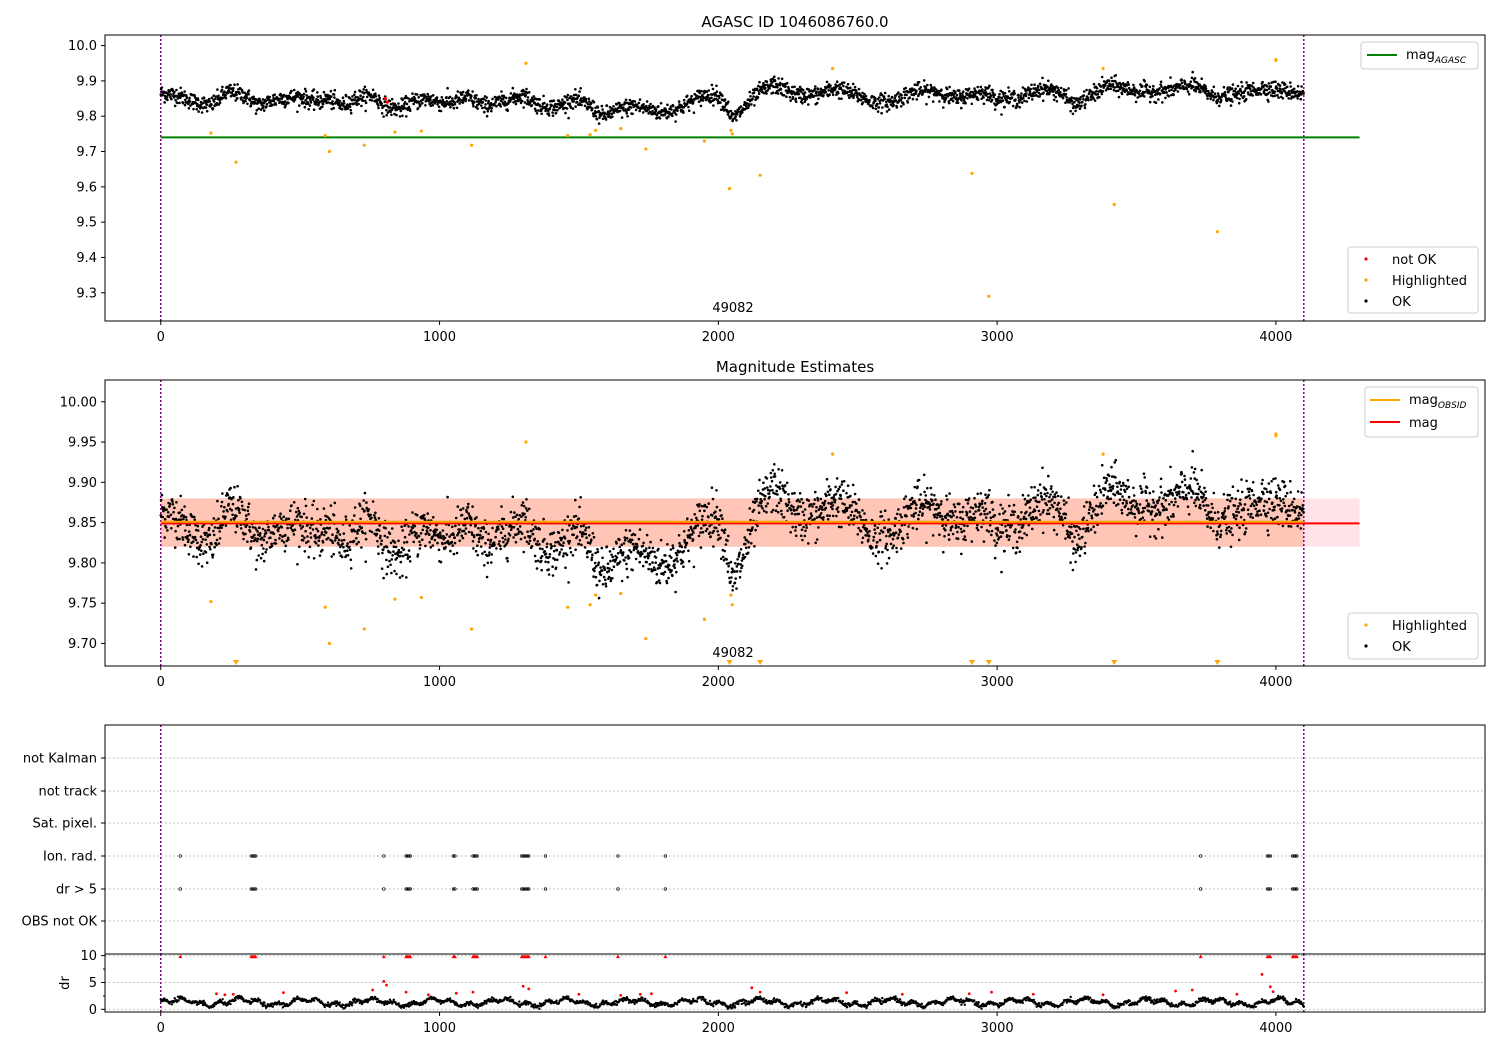  What do you see at coordinates (732, 308) in the screenshot?
I see `panel1-annotation: 49082` at bounding box center [732, 308].